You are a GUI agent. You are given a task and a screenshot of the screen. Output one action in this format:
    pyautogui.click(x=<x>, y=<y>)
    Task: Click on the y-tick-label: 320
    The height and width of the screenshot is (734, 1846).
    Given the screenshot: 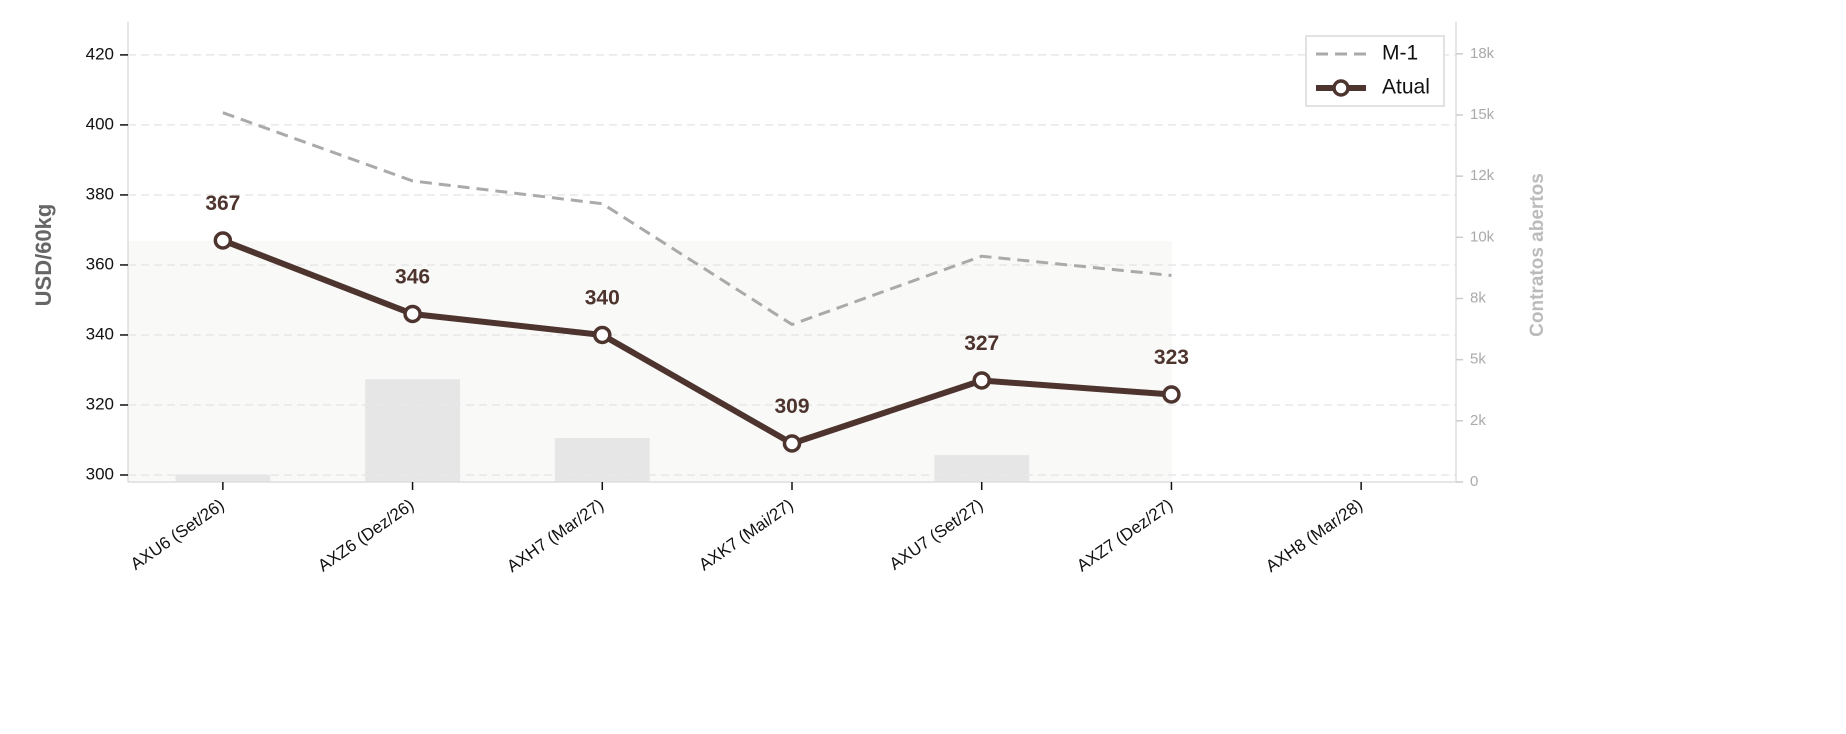 What is the action you would take?
    pyautogui.click(x=100, y=403)
    